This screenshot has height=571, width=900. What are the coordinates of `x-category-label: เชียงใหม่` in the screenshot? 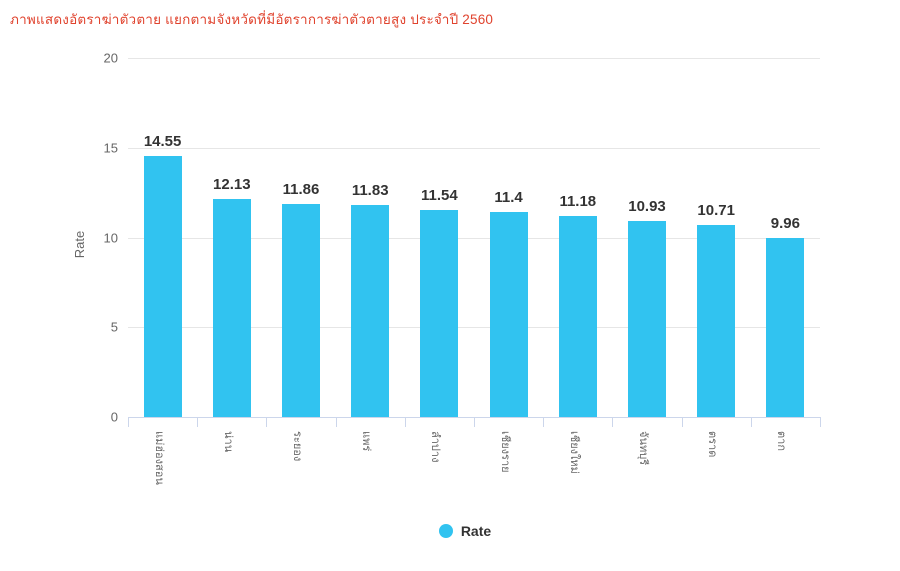 It's located at (573, 452).